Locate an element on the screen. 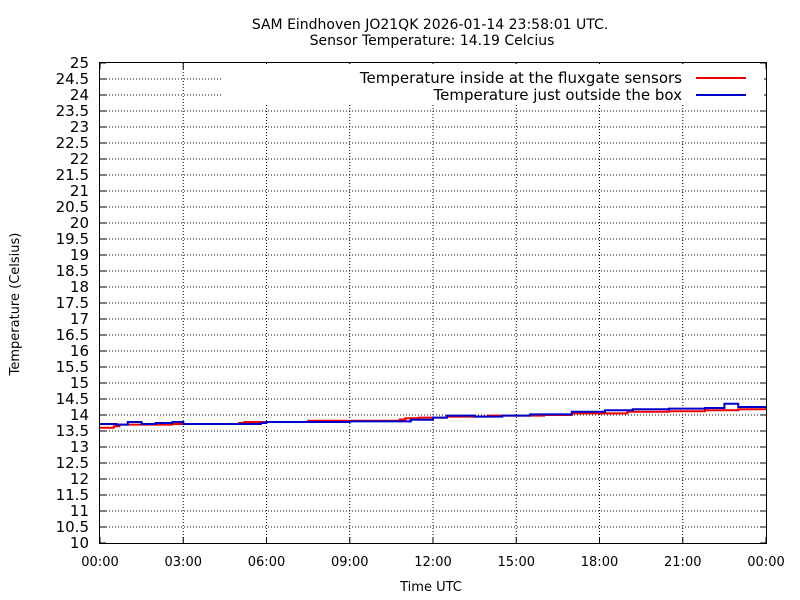  y-tick-label: 11.5 is located at coordinates (72, 495).